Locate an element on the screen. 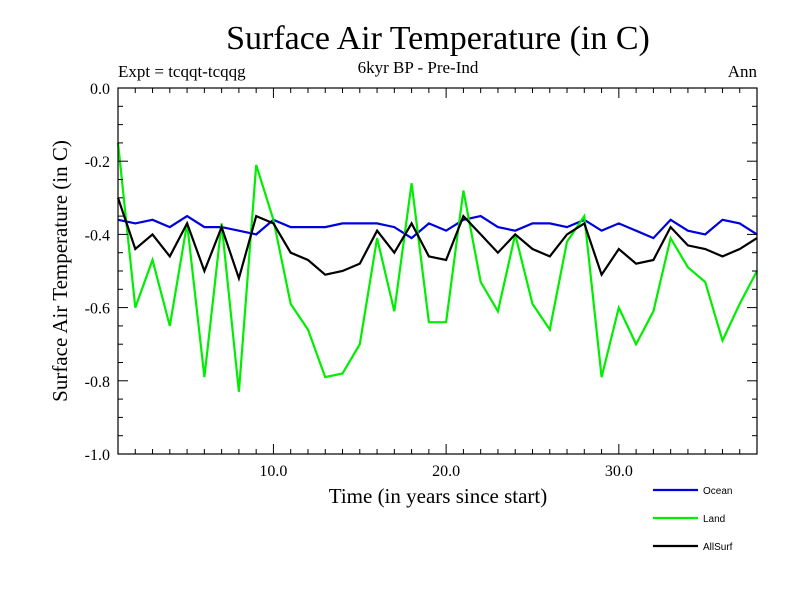 This screenshot has width=800, height=600. season-label: Ann is located at coordinates (743, 71).